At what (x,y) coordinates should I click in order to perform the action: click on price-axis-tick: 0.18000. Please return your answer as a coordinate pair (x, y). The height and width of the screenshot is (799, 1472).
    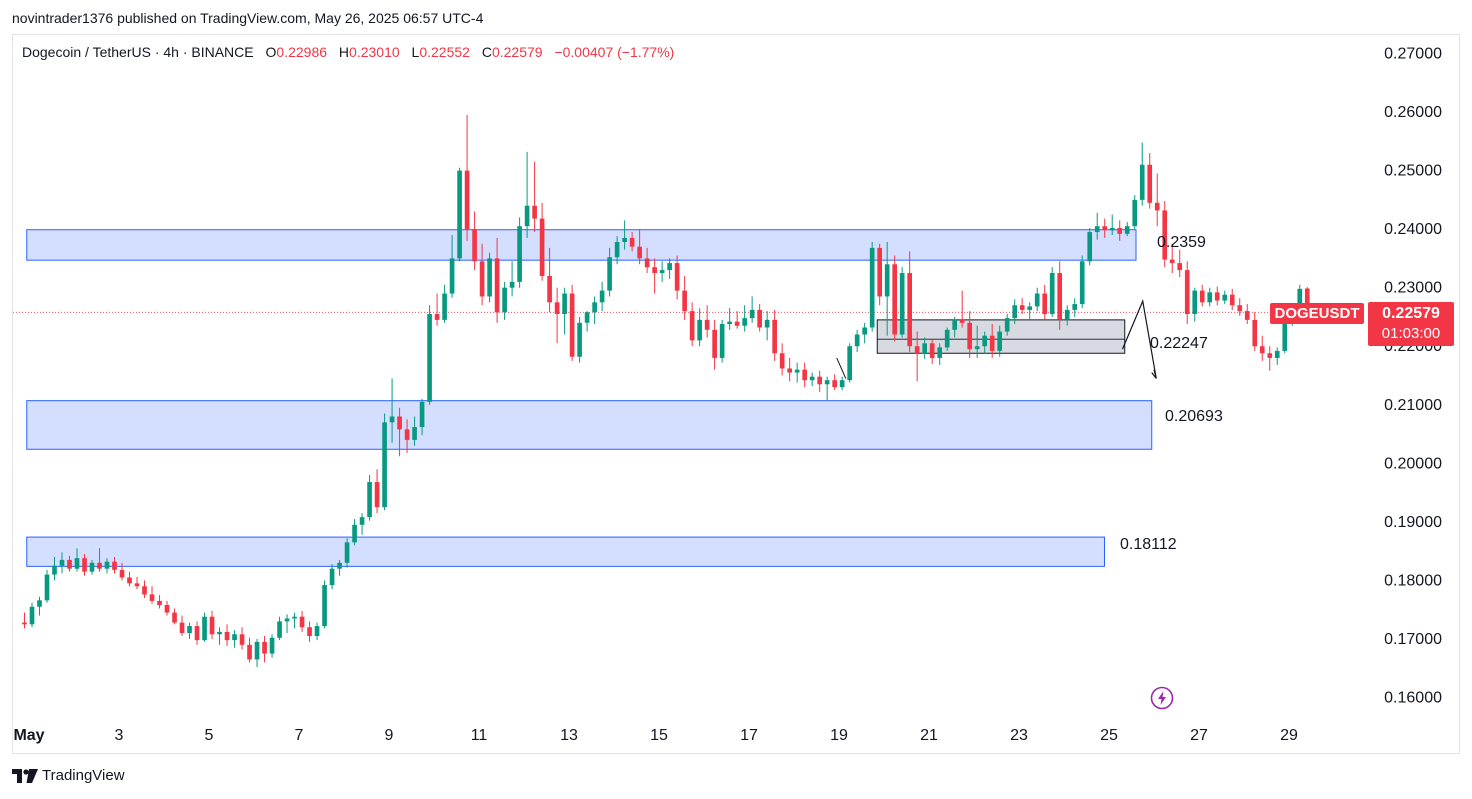
    Looking at the image, I should click on (1413, 580).